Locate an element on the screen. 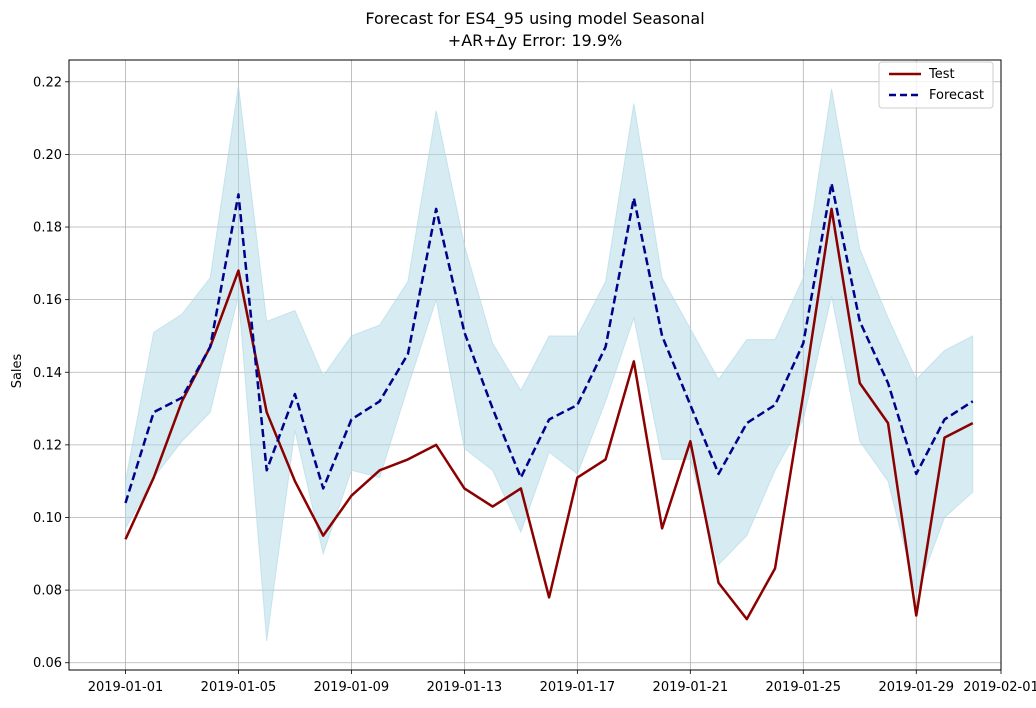  y-tick-label: 0.20 is located at coordinates (47, 155).